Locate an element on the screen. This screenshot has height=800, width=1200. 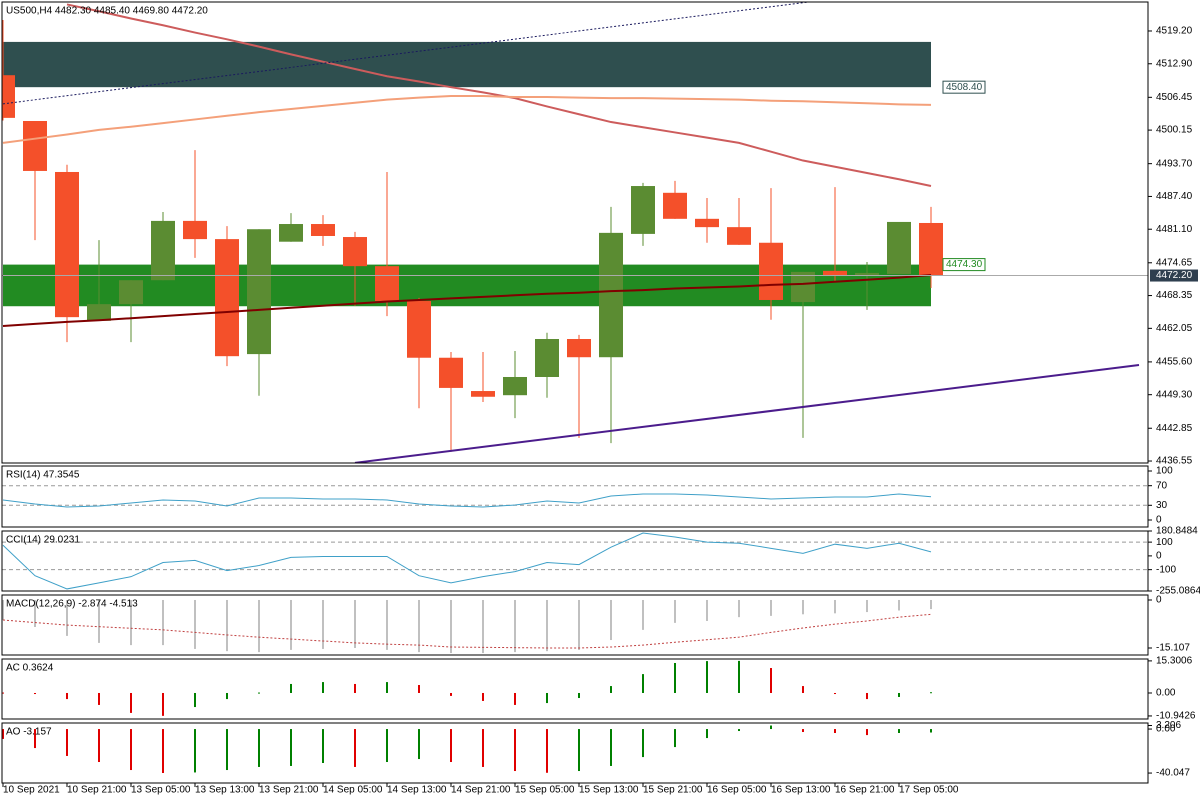
y-tick-label: 4468.35 is located at coordinates (1174, 295).